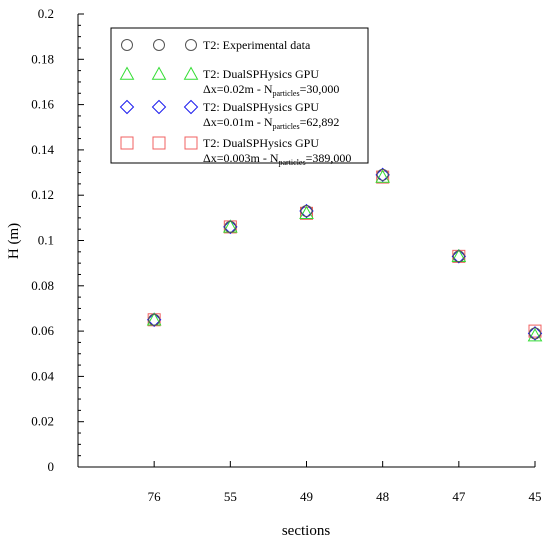 The height and width of the screenshot is (547, 550). Describe the element at coordinates (257, 45) in the screenshot. I see `legend-entry-label: T2: Experimental data` at that location.